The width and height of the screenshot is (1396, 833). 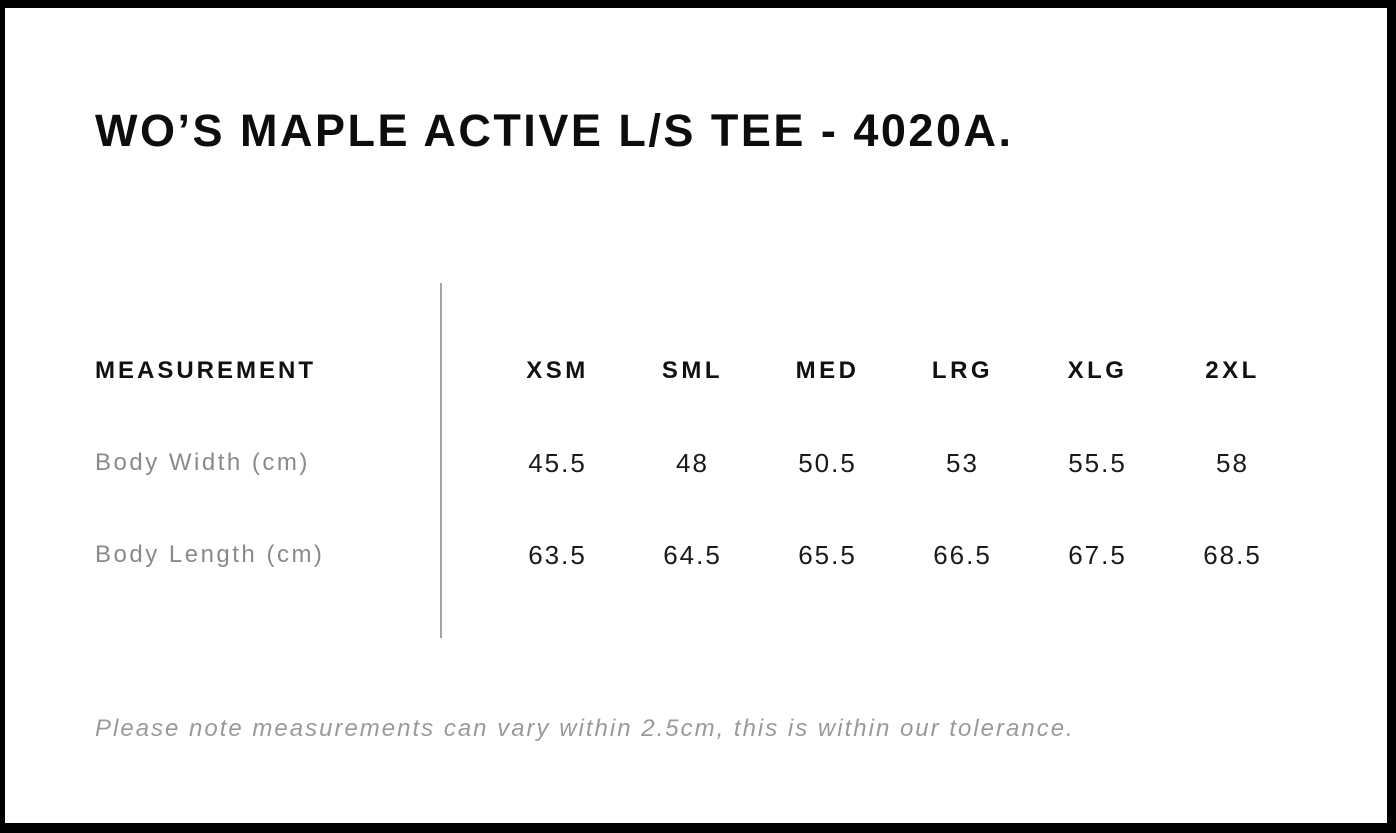 What do you see at coordinates (827, 462) in the screenshot?
I see `body-width-med: 50.5` at bounding box center [827, 462].